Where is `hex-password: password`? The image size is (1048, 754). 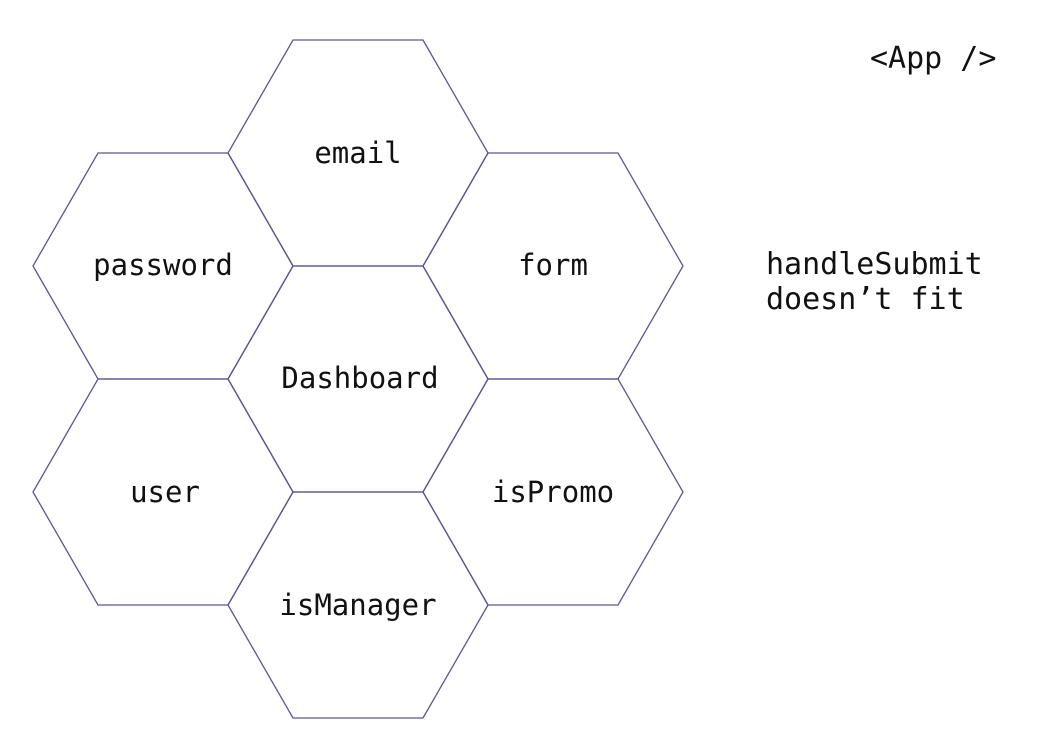 hex-password: password is located at coordinates (163, 266).